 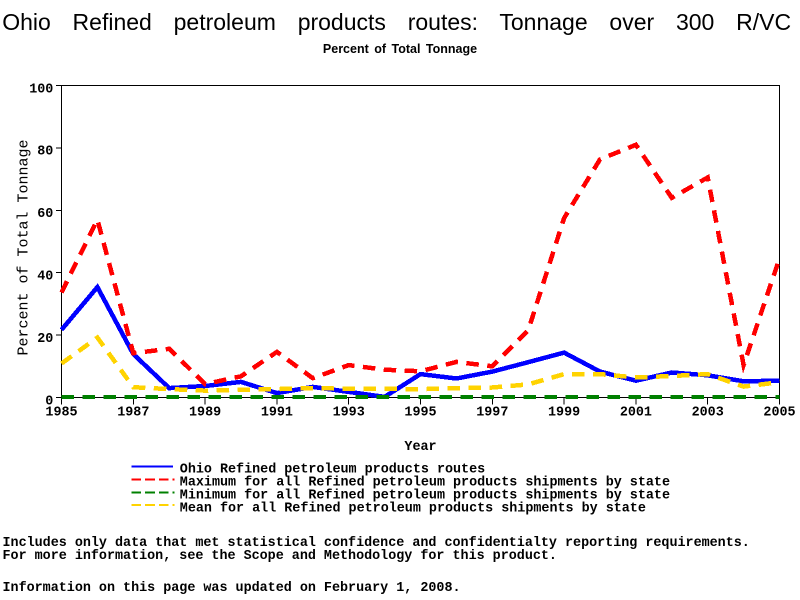 What do you see at coordinates (61, 412) in the screenshot?
I see `svg-text: 1985` at bounding box center [61, 412].